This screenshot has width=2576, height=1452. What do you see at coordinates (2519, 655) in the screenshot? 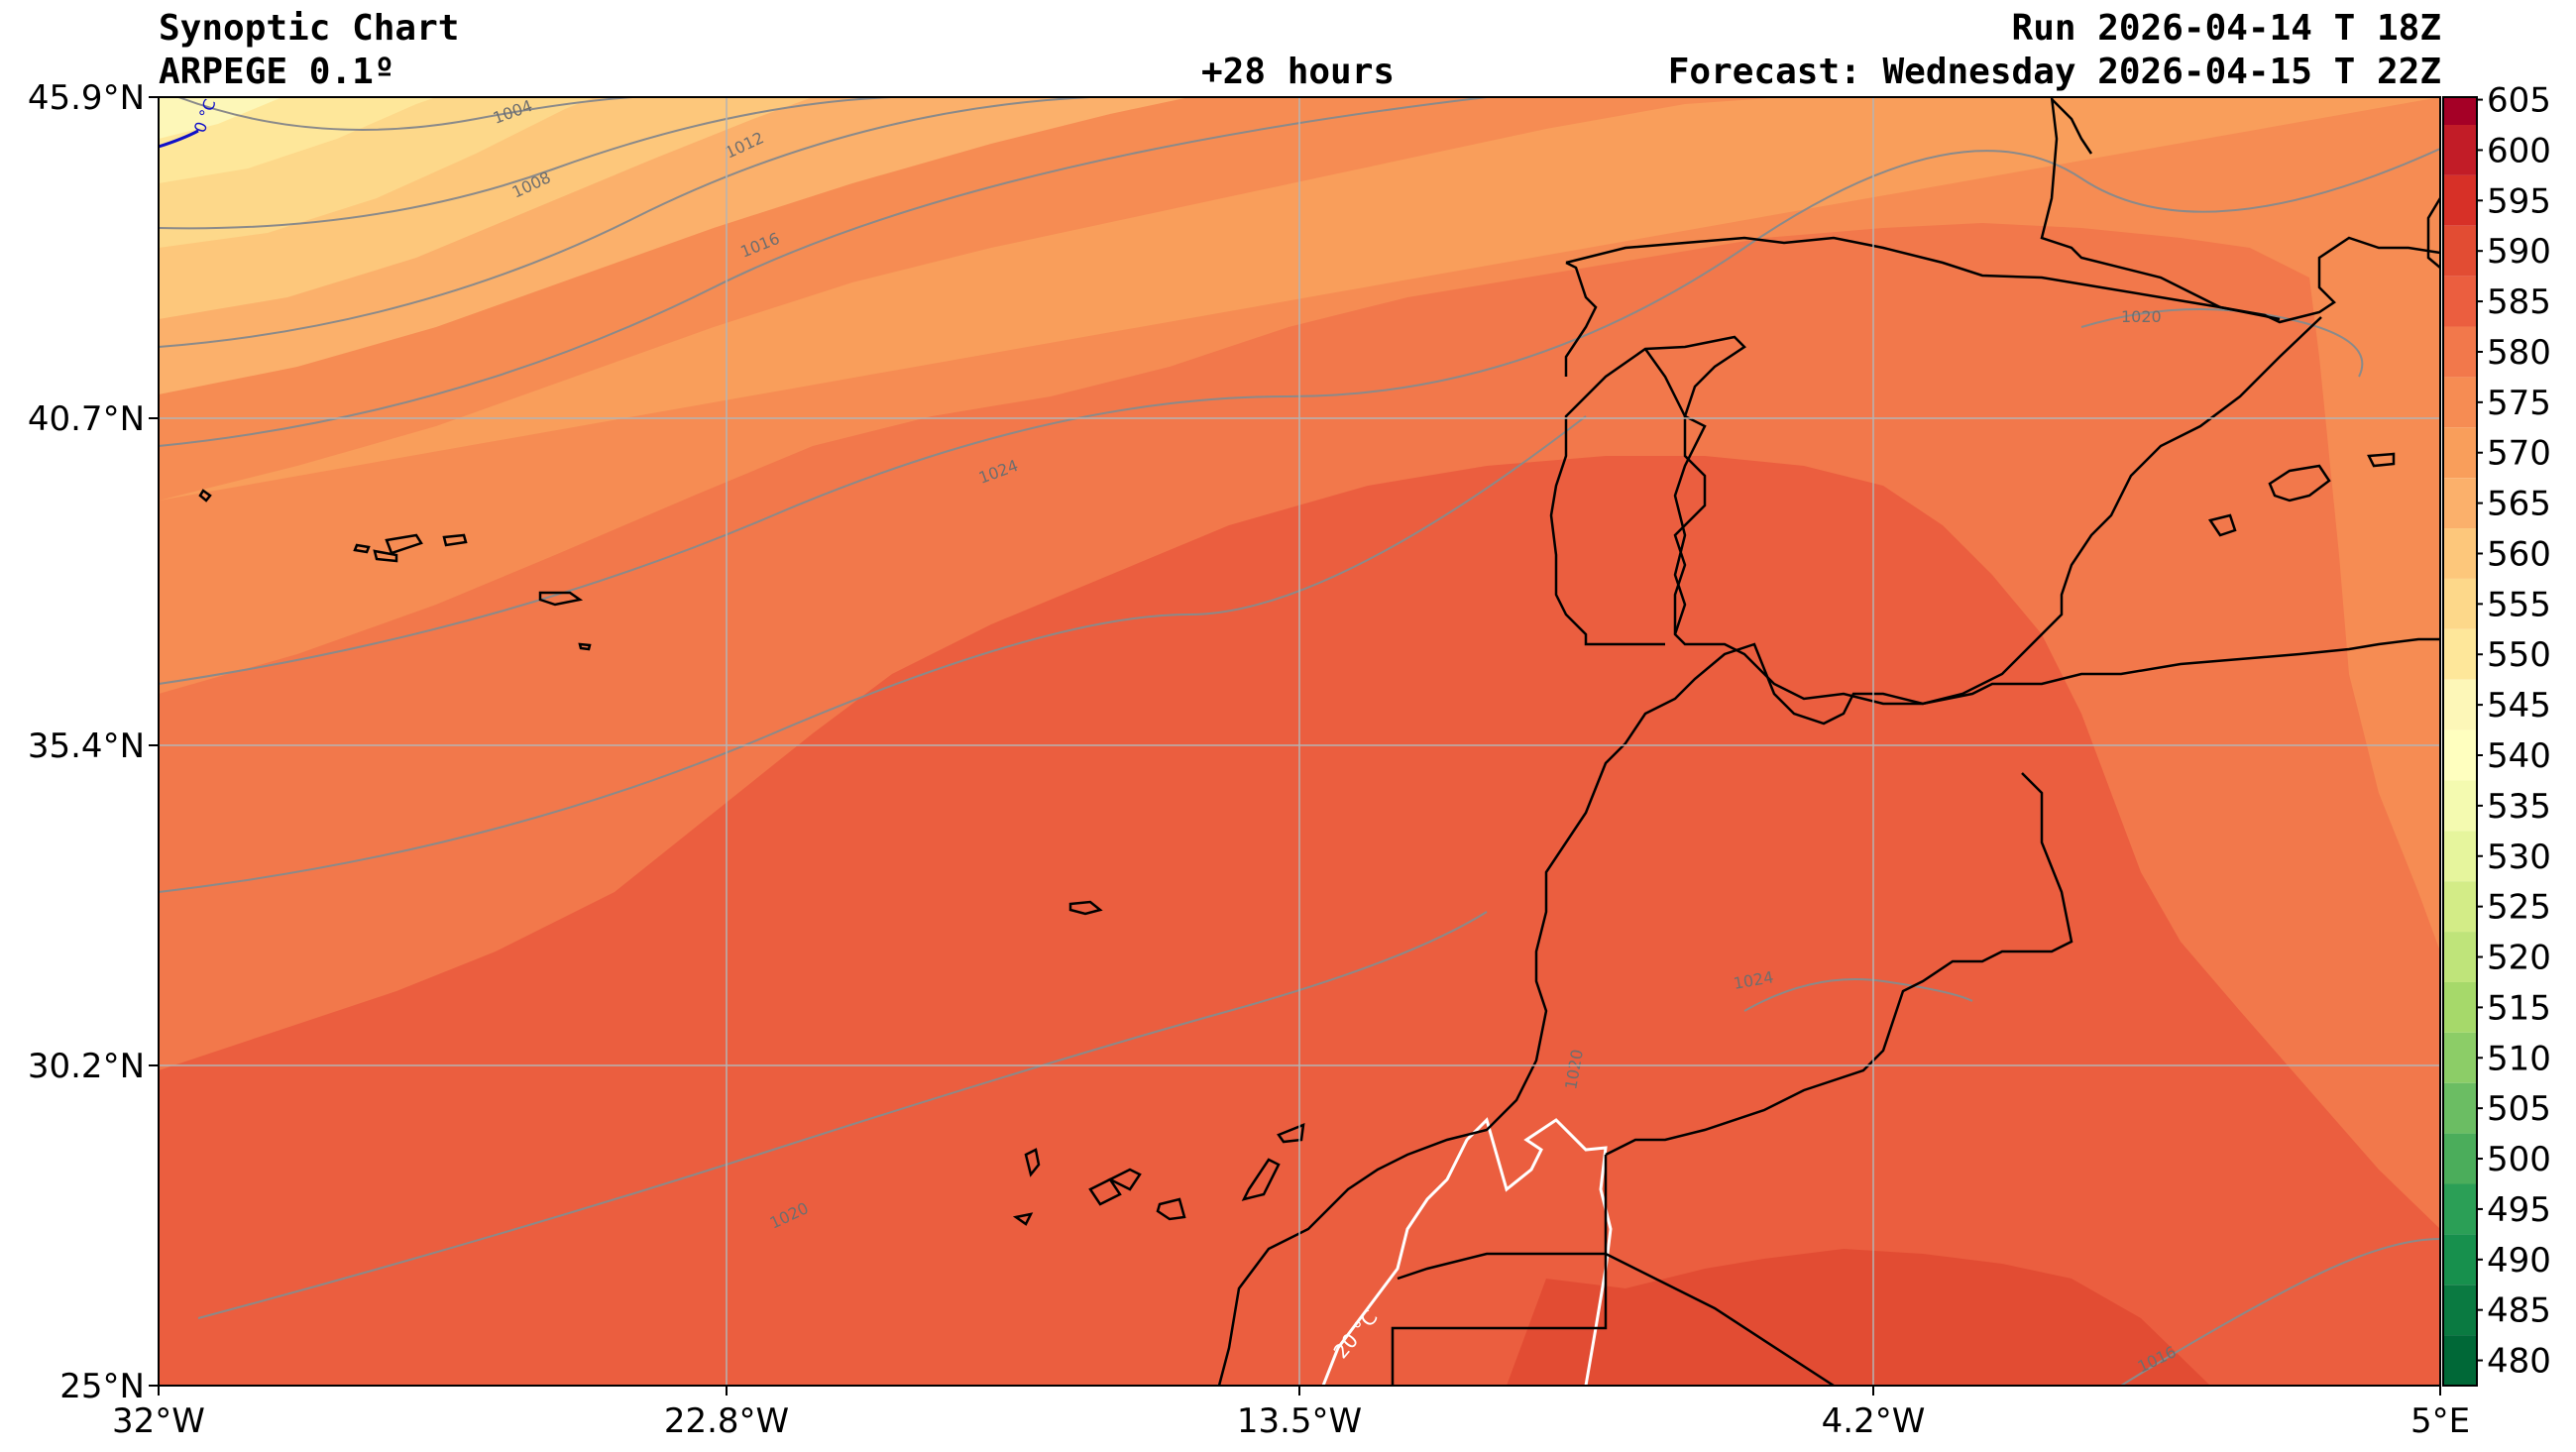
I see `colorbar-label-550: 550` at bounding box center [2519, 655].